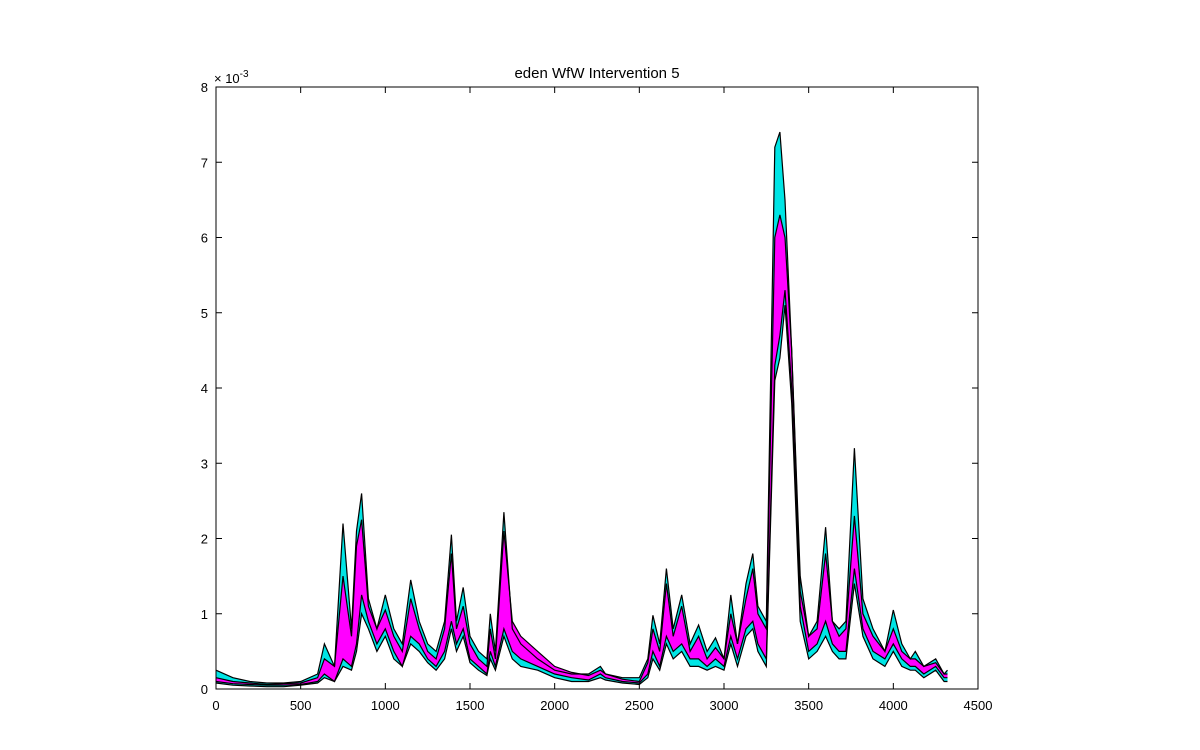  Describe the element at coordinates (470, 705) in the screenshot. I see `x-tick-label: 1500` at that location.